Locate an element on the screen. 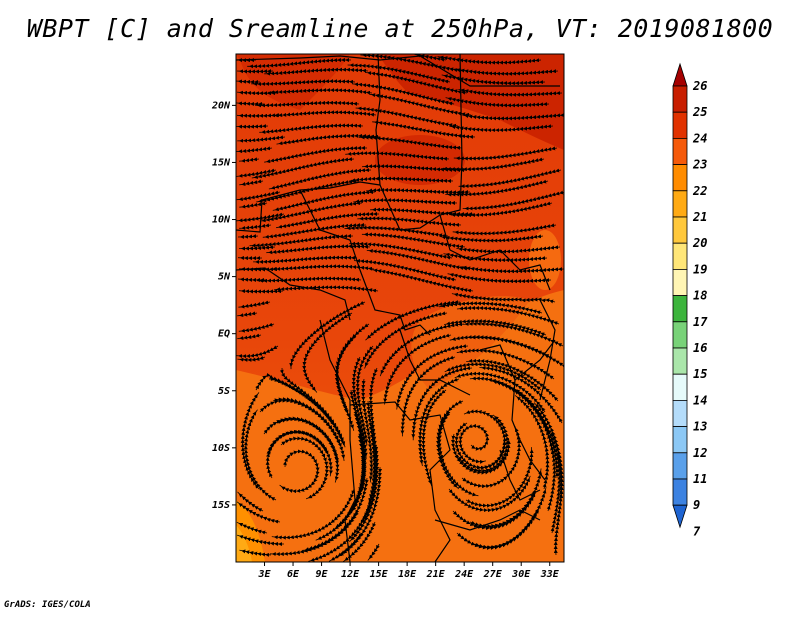 The width and height of the screenshot is (800, 618). lat-label: 20N is located at coordinates (221, 105).